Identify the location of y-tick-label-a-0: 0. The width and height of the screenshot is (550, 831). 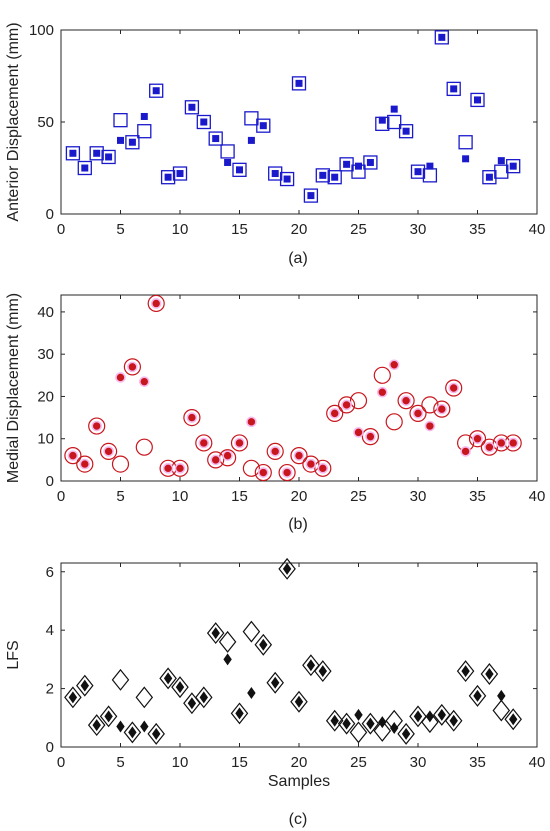
(50, 214).